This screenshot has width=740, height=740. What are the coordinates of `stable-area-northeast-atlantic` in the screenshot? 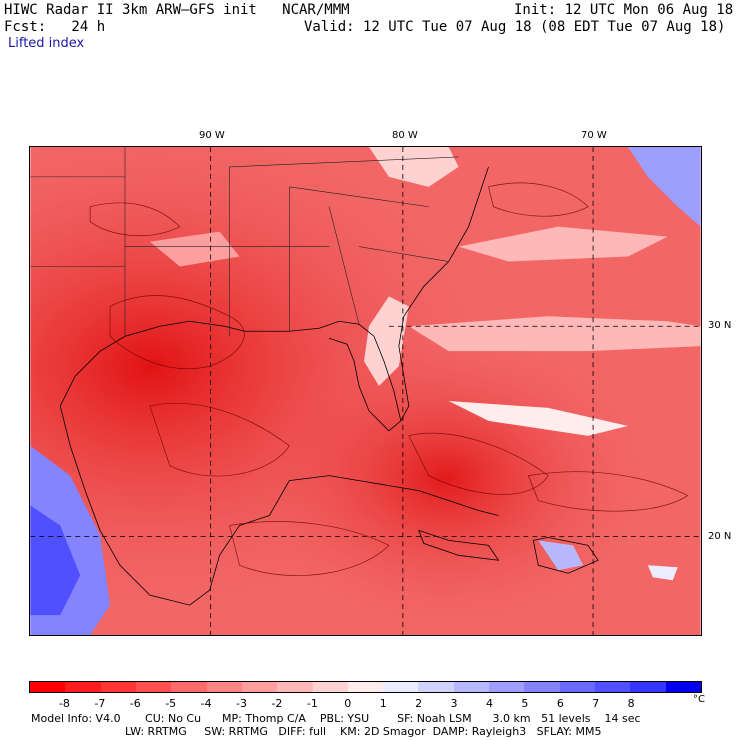 It's located at (664, 187).